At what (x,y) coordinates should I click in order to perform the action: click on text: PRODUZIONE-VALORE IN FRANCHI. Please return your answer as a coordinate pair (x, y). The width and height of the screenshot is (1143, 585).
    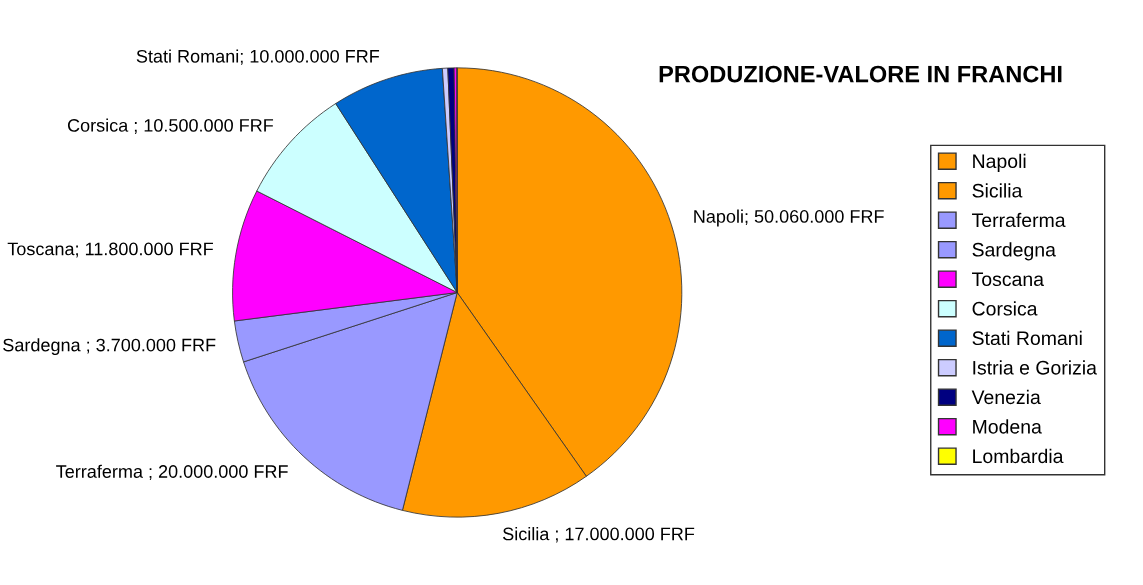
    Looking at the image, I should click on (860, 74).